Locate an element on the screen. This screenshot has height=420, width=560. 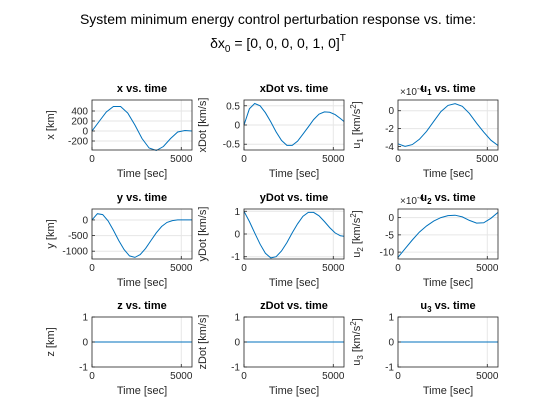
y-tick-label: -500 is located at coordinates (78, 236).